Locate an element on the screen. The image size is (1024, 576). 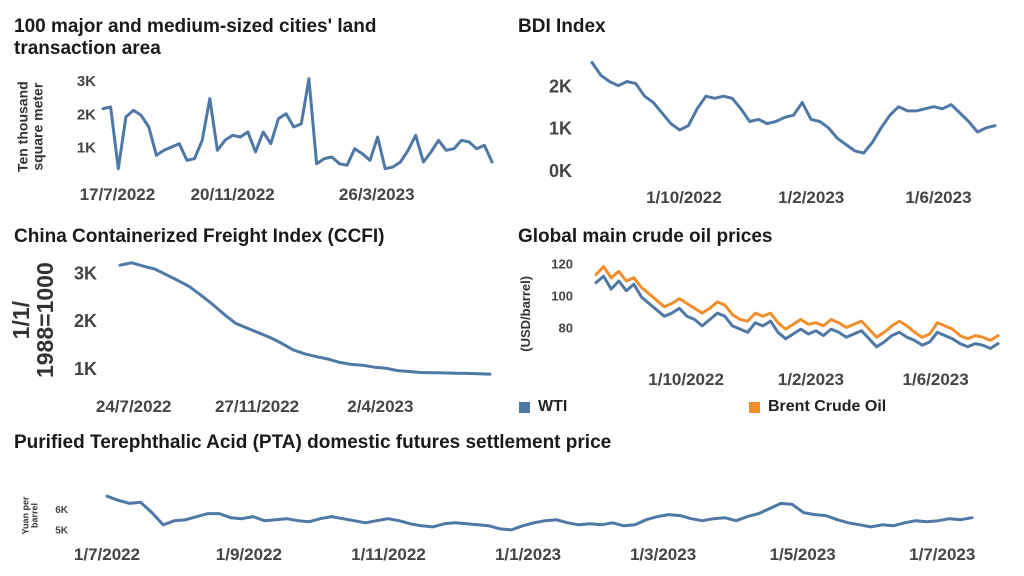
wti-swatch is located at coordinates (524, 407).